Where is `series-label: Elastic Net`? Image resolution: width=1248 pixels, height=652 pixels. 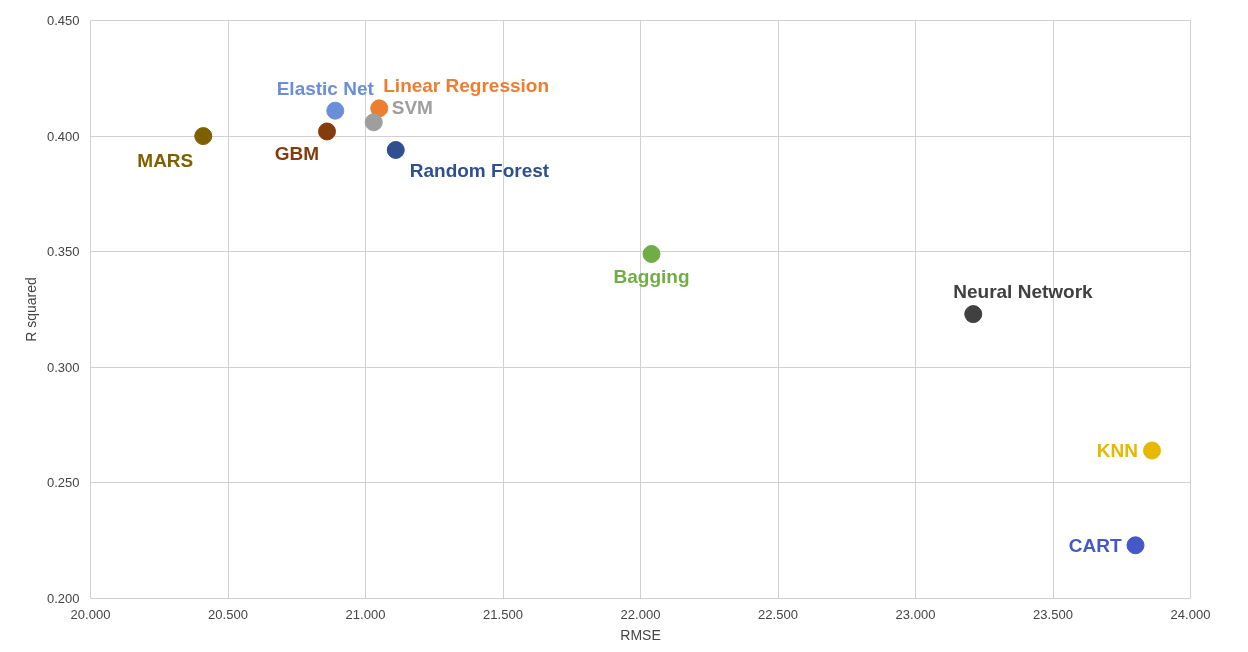 series-label: Elastic Net is located at coordinates (325, 88).